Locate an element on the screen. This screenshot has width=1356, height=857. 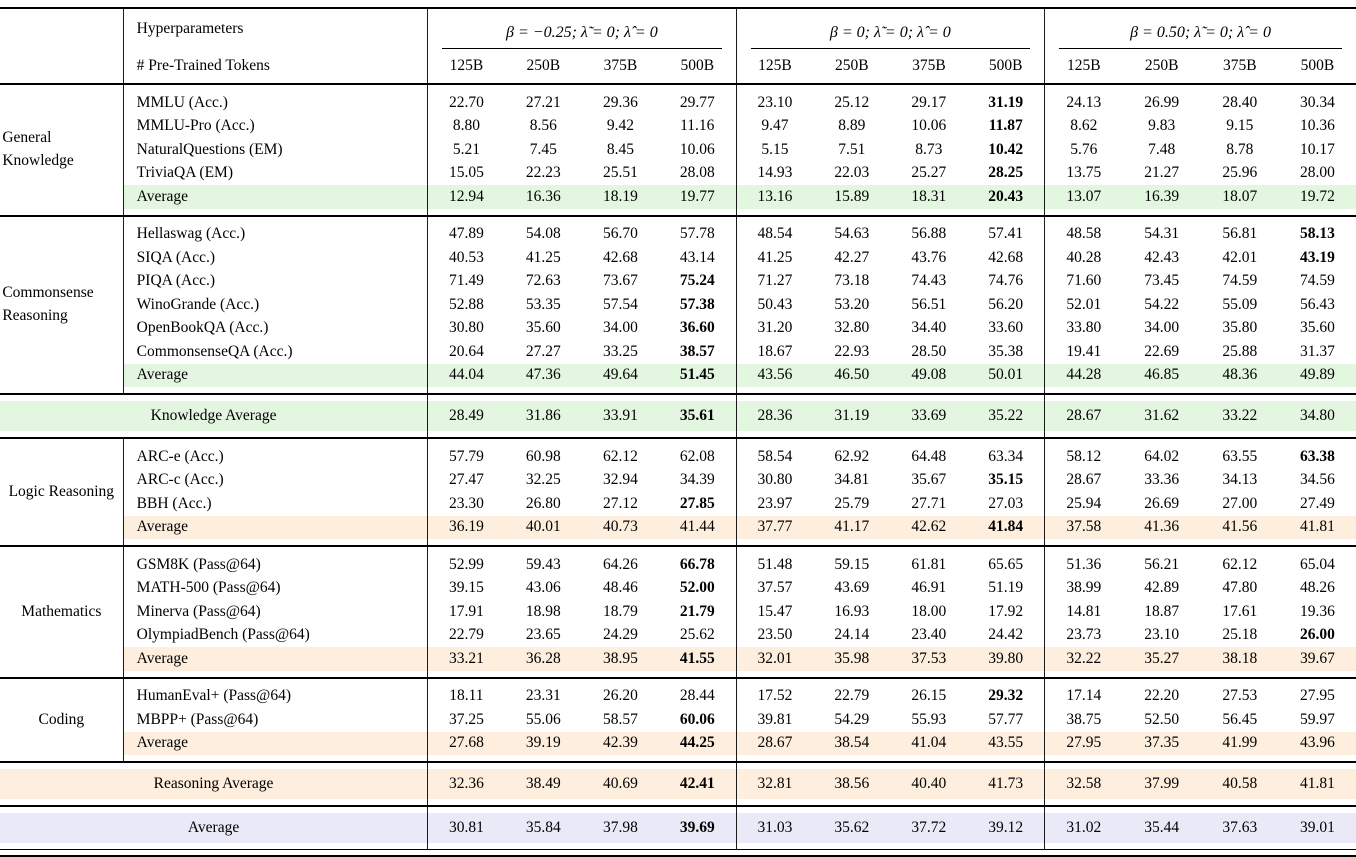
value-cell: 44.28 is located at coordinates (1083, 375).